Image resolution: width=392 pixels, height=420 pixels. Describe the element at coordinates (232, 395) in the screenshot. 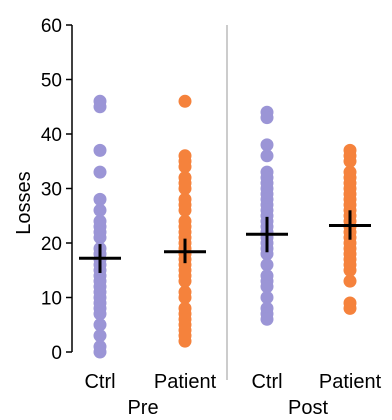

I see `category-labels: Ctrl Patient Ctrl Patient Pre Post` at that location.